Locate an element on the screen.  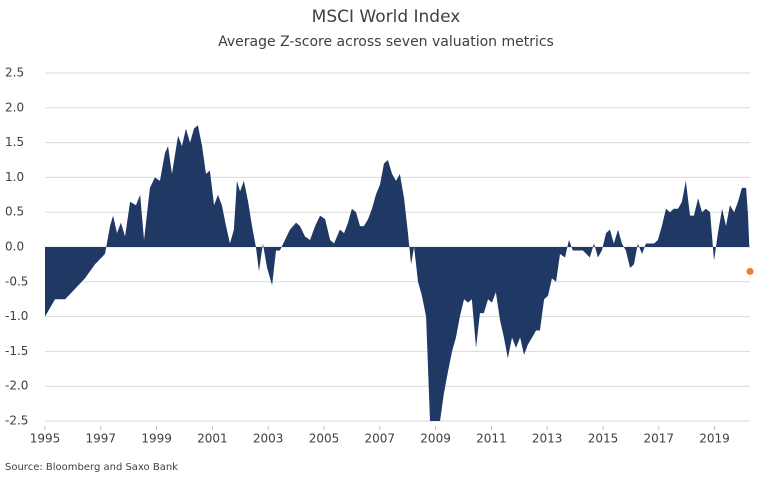
x-tick-label: 2007 is located at coordinates (380, 439).